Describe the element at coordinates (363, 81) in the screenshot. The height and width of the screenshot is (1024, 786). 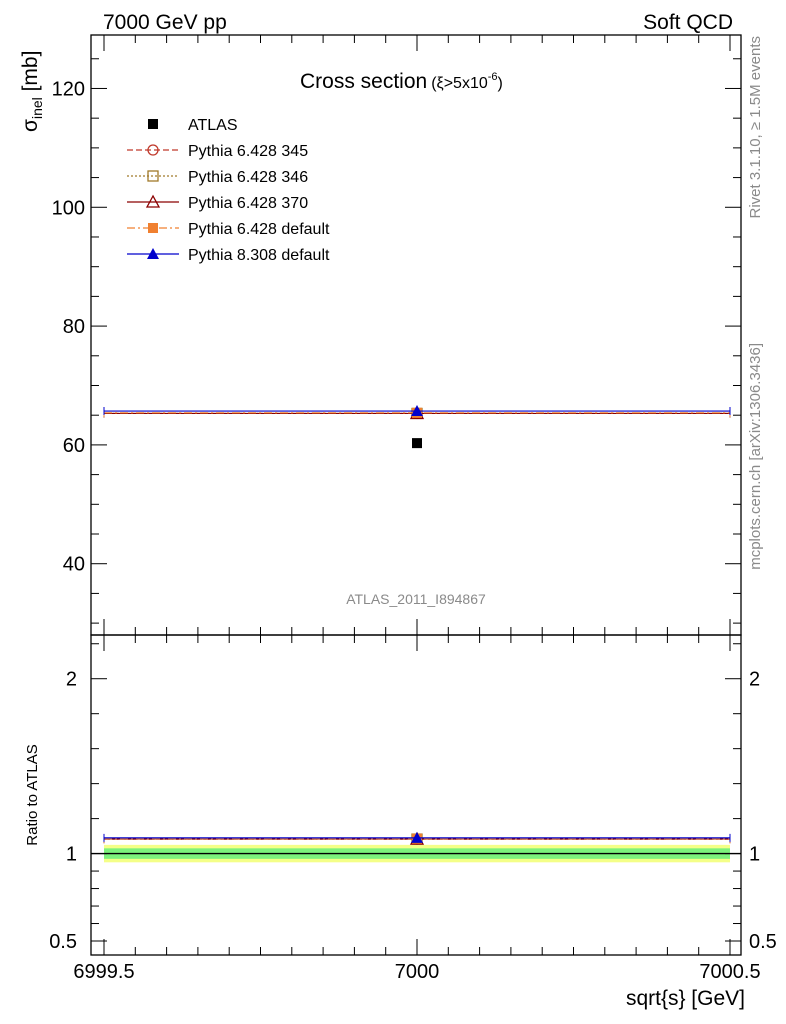
I see `title-main: Cross section` at that location.